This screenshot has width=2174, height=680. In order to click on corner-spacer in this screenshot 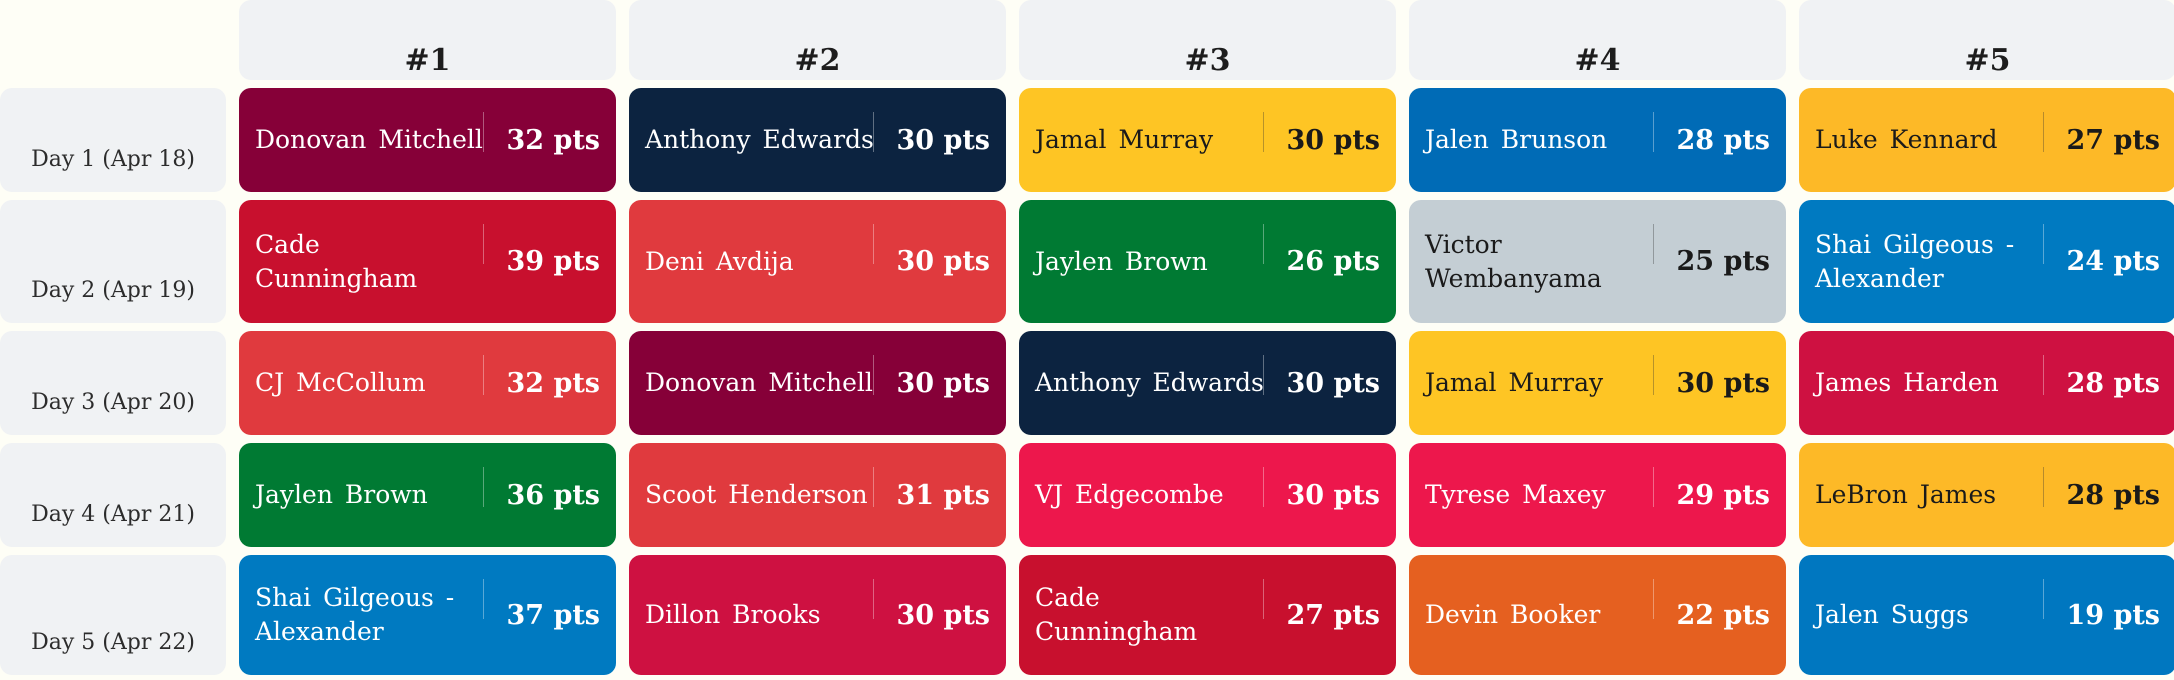, I will do `click(113, 40)`.